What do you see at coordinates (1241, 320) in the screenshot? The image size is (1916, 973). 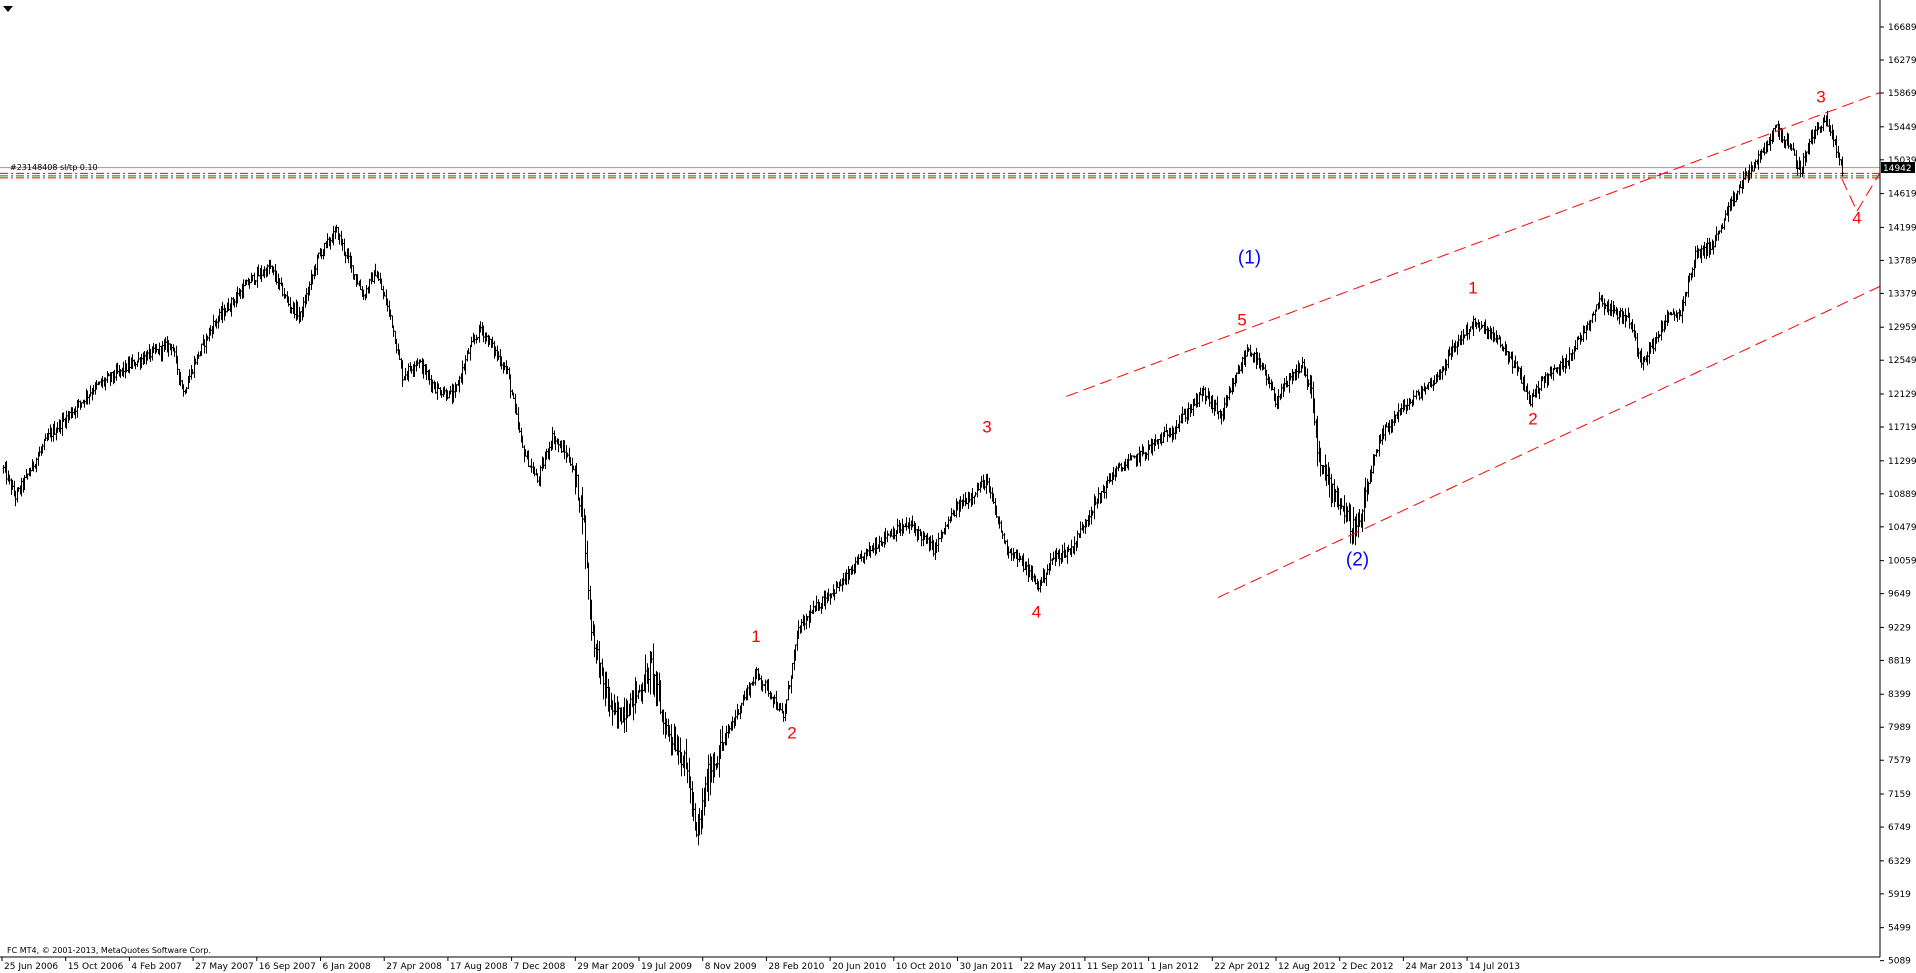 I see `minor-wave-label: 5` at bounding box center [1241, 320].